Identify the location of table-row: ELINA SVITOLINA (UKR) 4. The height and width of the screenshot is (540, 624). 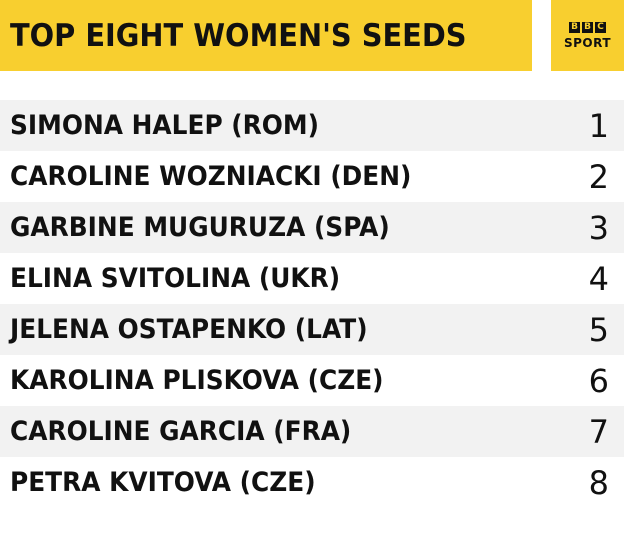
(312, 278).